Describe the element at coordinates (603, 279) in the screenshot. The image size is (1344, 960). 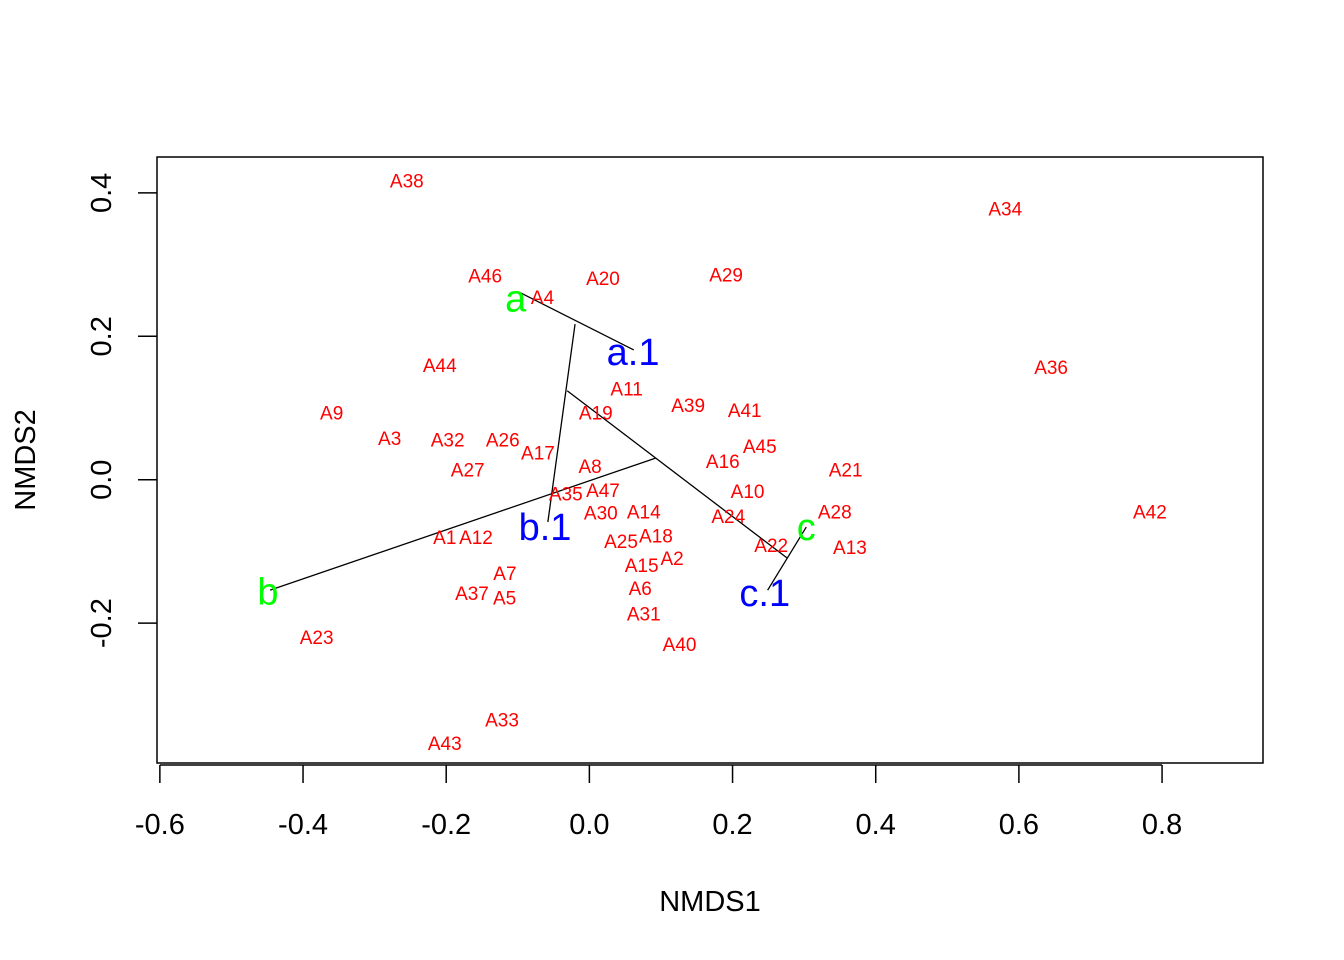
I see `site-label-A20: A20` at that location.